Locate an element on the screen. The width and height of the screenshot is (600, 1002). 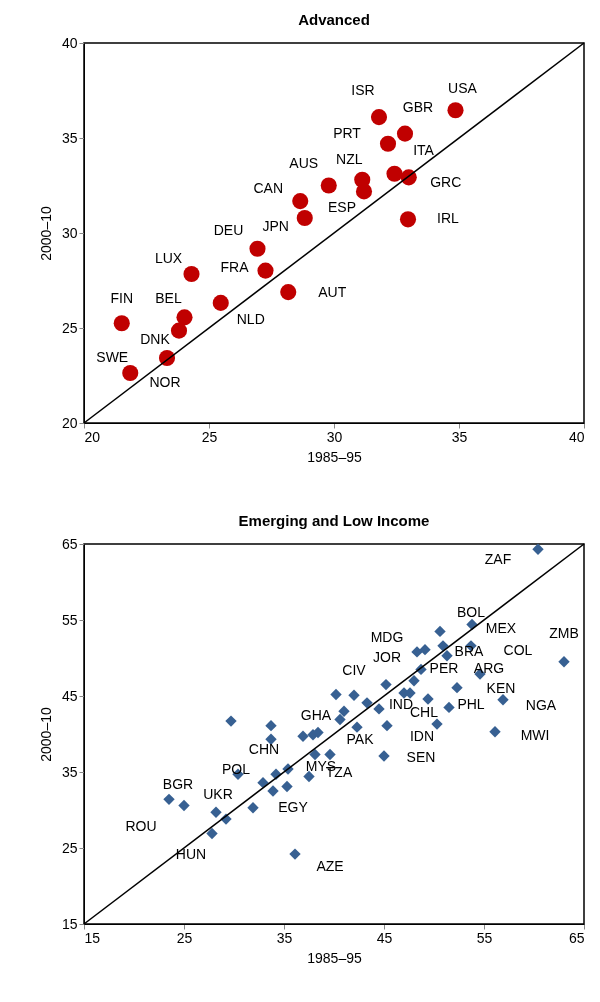
annotation: BGR is located at coordinates (178, 784).